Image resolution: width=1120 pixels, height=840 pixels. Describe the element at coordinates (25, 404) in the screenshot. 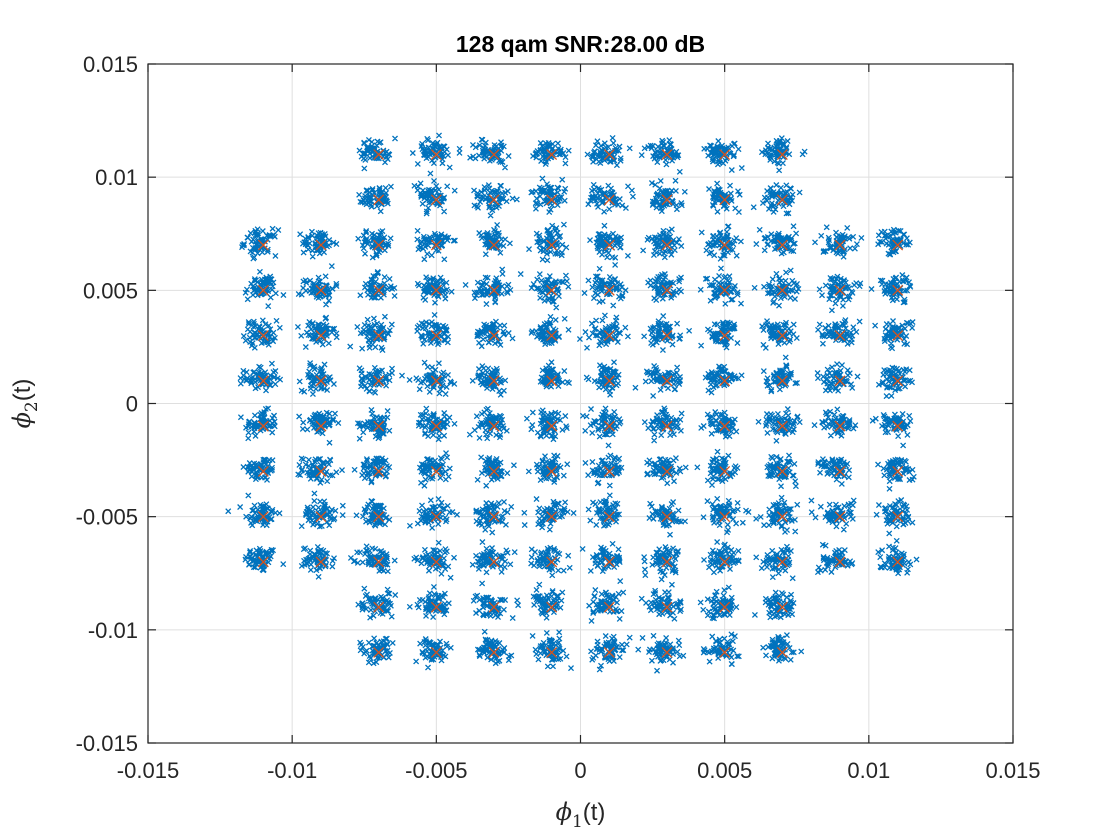

I see `y-axis-label: ϕ2(t)` at that location.